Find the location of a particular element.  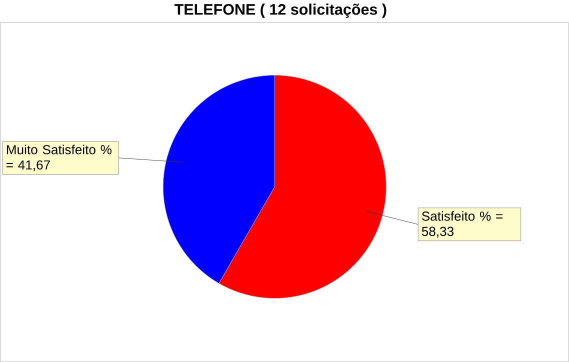

text: 58,33 is located at coordinates (438, 232).